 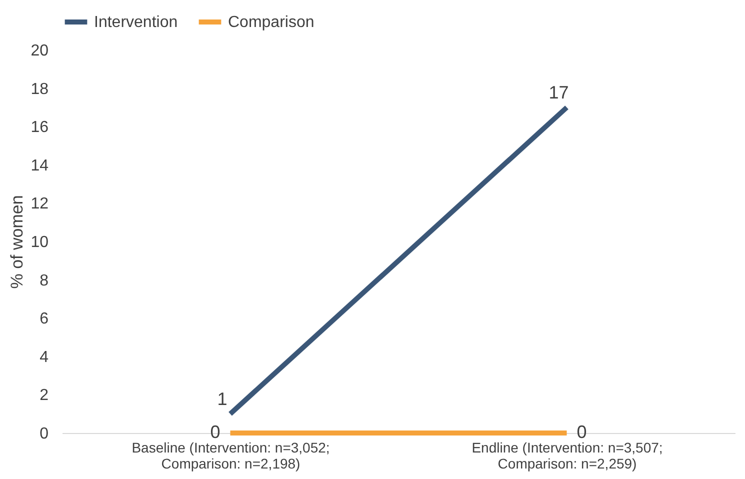 I want to click on data-label: 17, so click(x=558, y=92).